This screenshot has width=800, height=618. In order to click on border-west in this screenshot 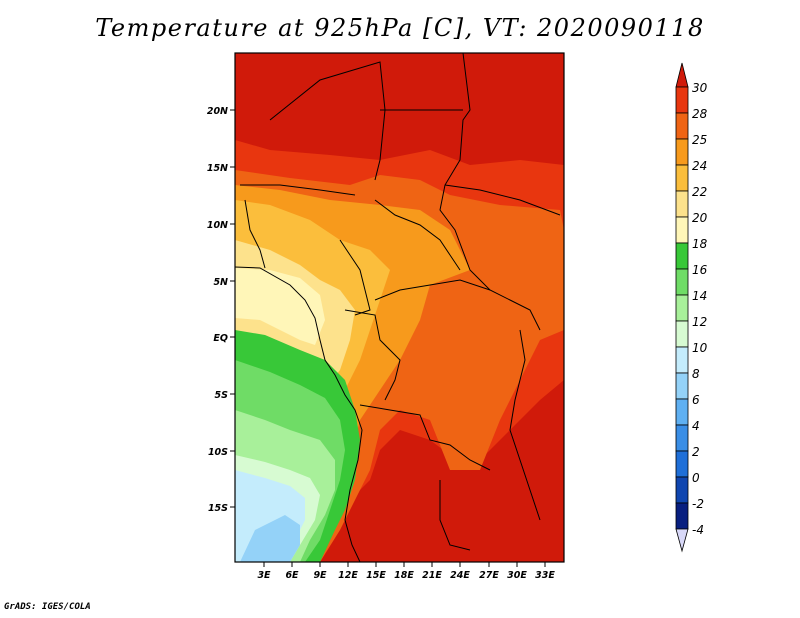, I will do `click(255, 234)`.